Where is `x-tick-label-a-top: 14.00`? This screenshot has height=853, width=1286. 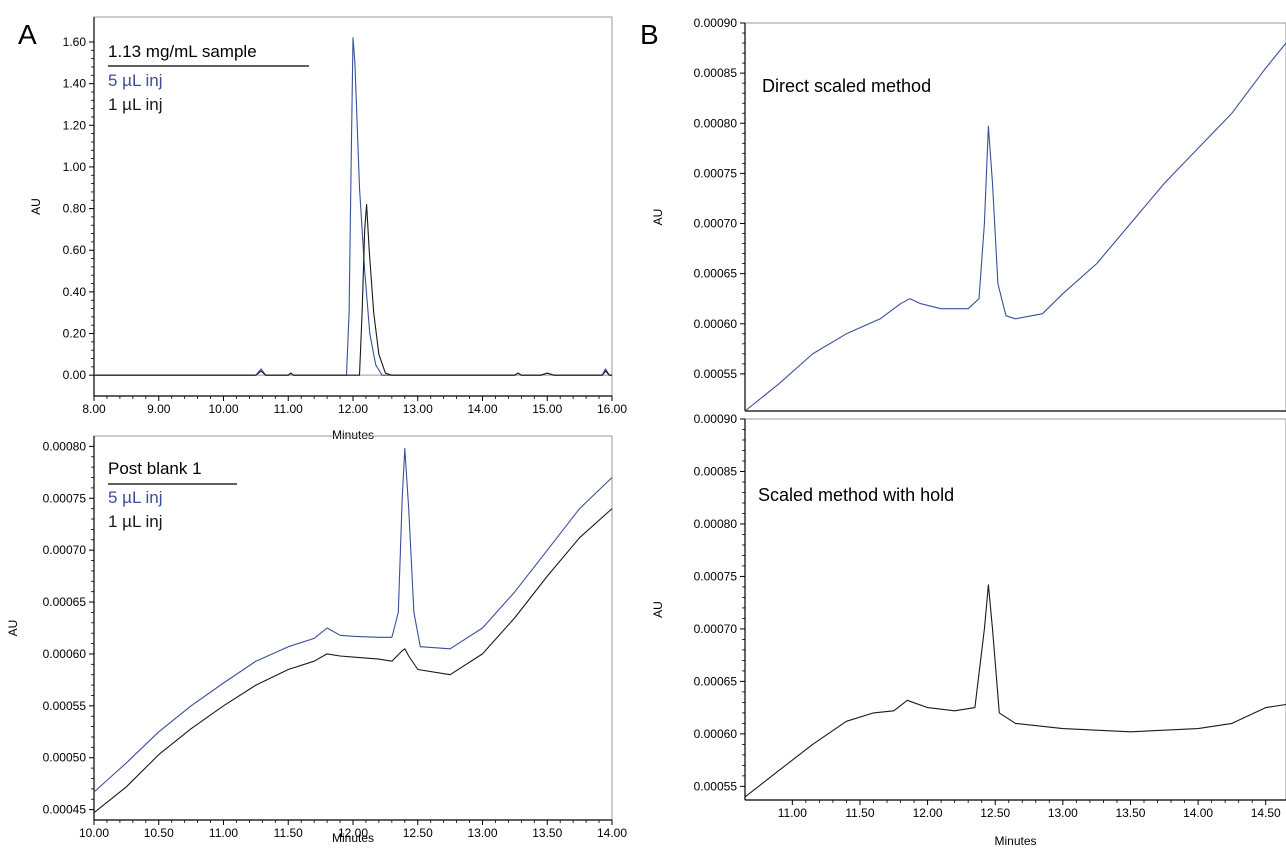
x-tick-label-a-top: 14.00 is located at coordinates (482, 409).